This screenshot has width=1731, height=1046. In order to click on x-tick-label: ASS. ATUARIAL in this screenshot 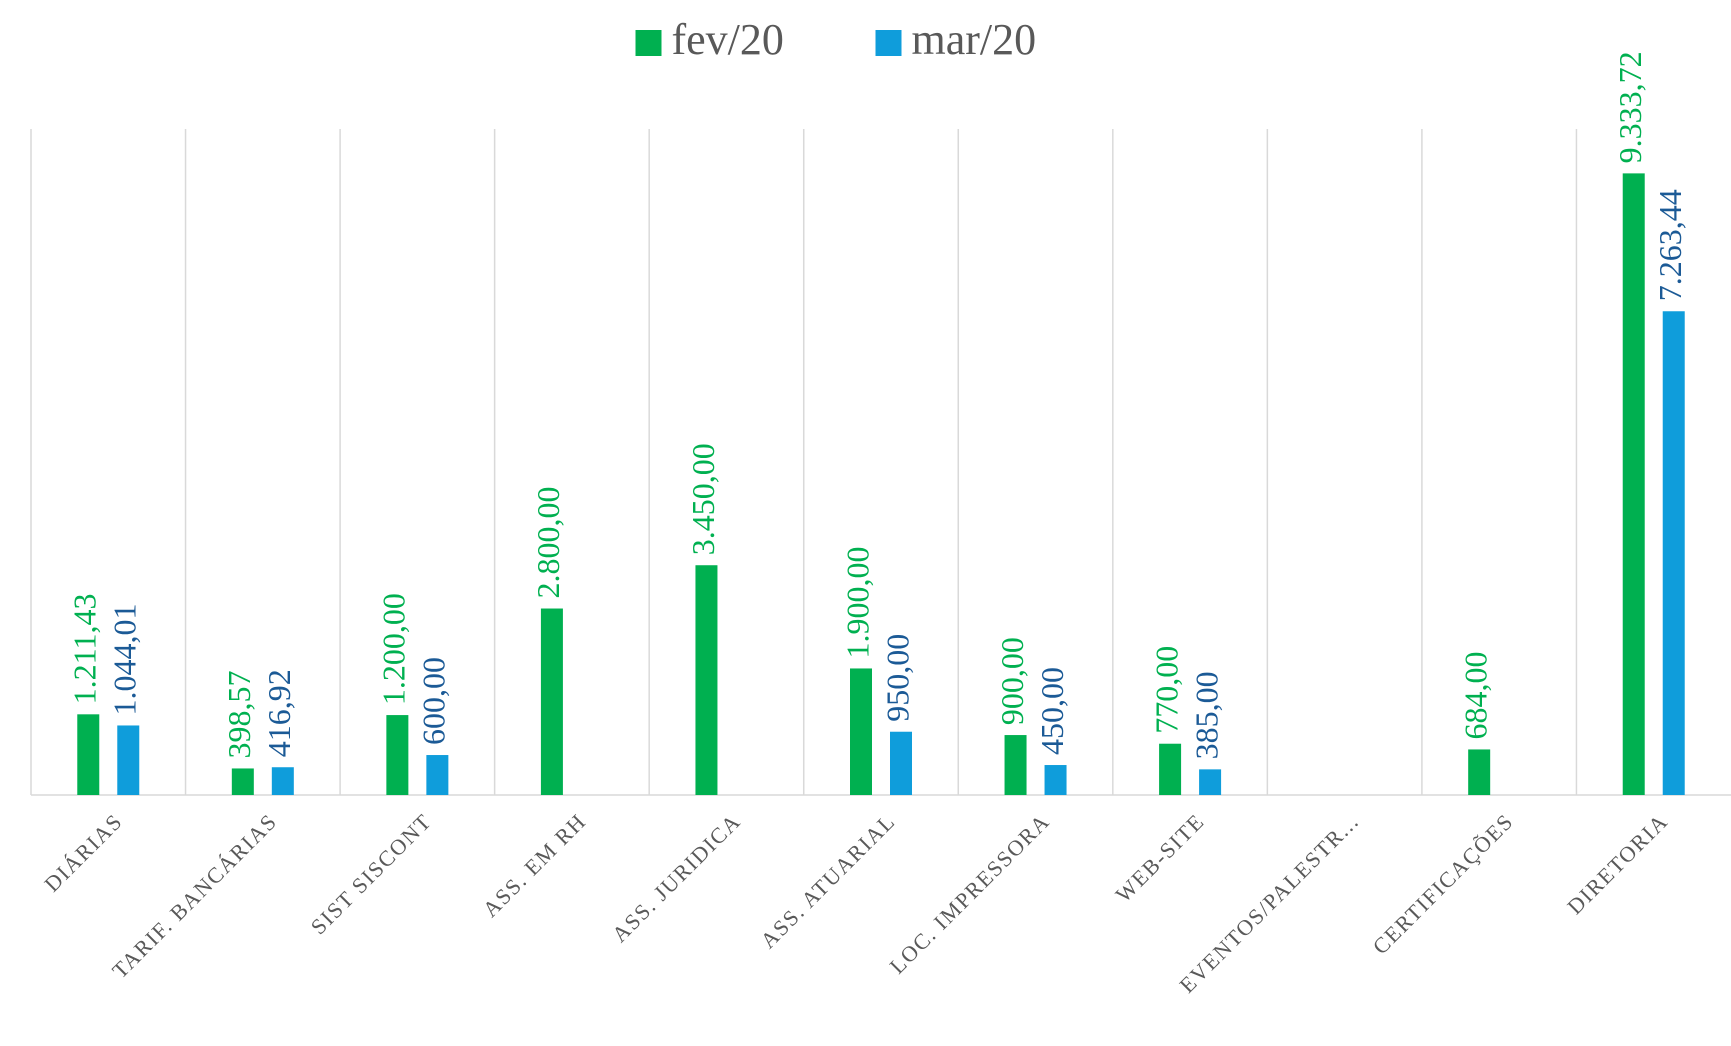, I will do `click(827, 880)`.